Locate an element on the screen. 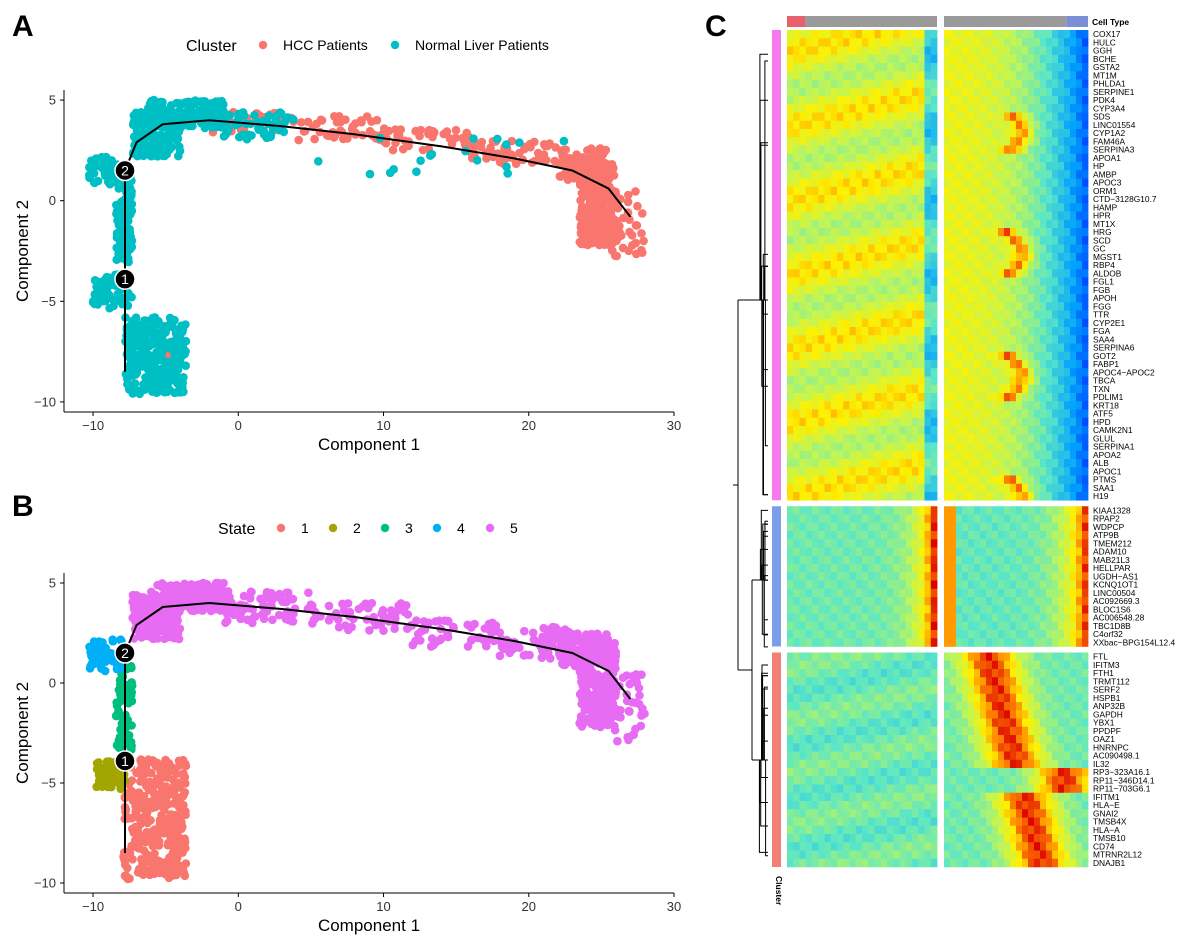  celltype-segment is located at coordinates (1005, 21).